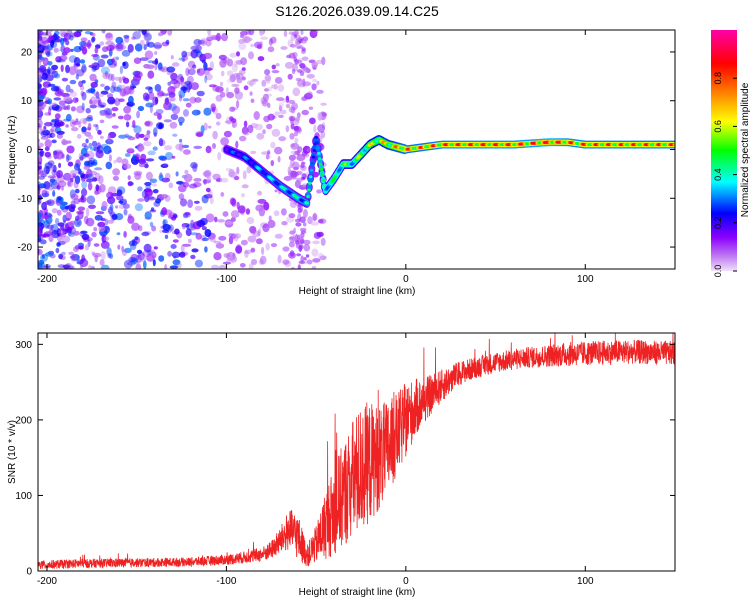 The height and width of the screenshot is (600, 750). I want to click on spectrogram-xtick-label: -200, so click(47, 279).